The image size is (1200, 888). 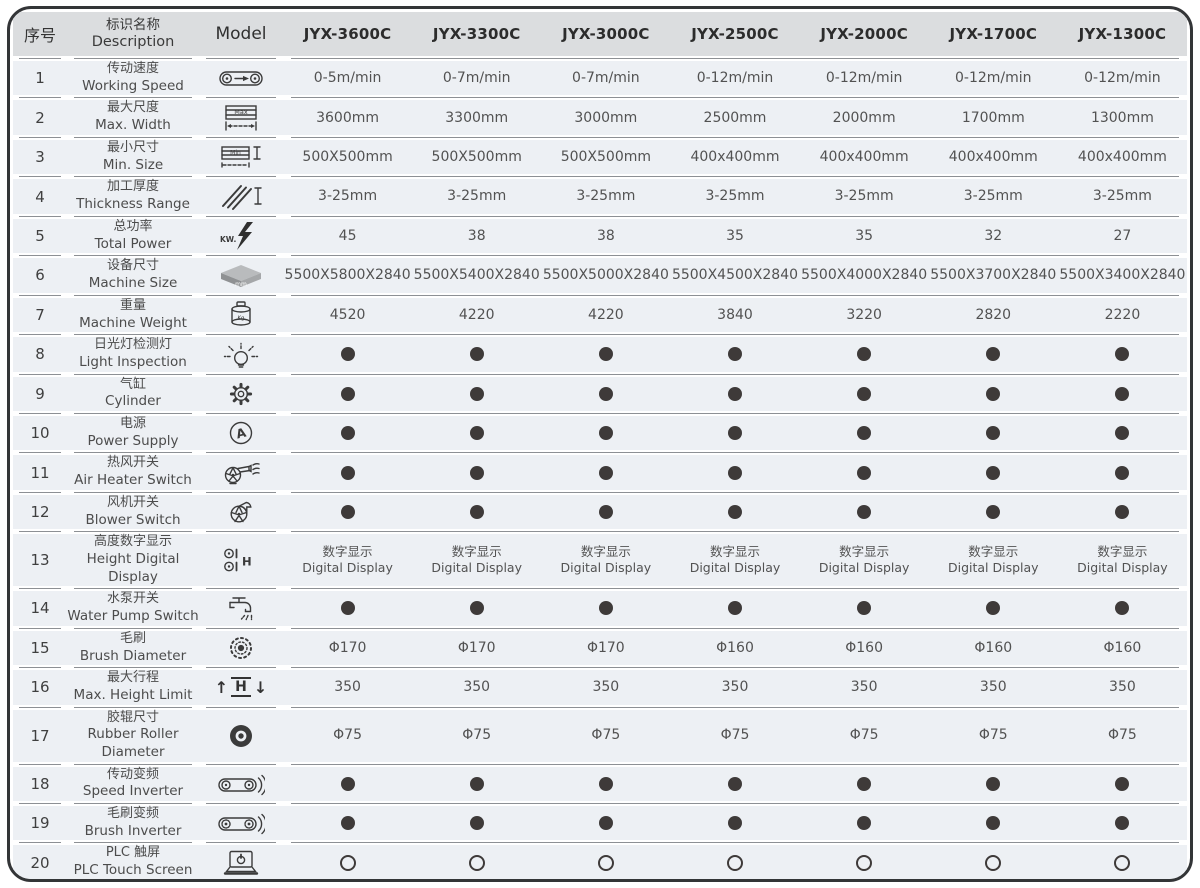 What do you see at coordinates (132, 266) in the screenshot?
I see `row-label-zh: 设备尺寸` at bounding box center [132, 266].